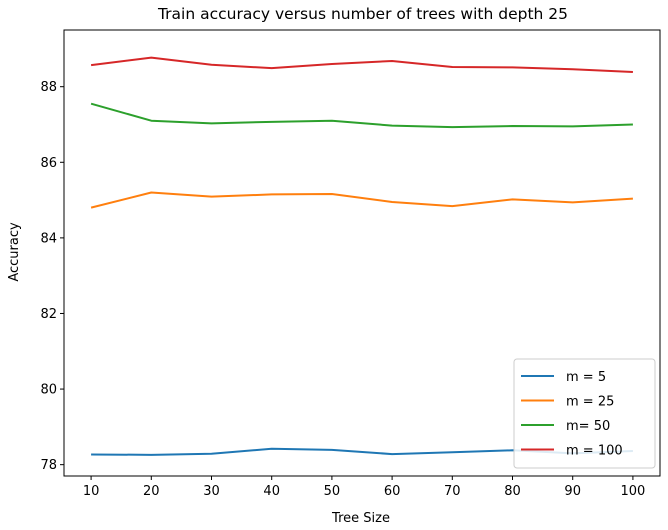 The height and width of the screenshot is (530, 668). I want to click on y-tick-label: 88, so click(48, 87).